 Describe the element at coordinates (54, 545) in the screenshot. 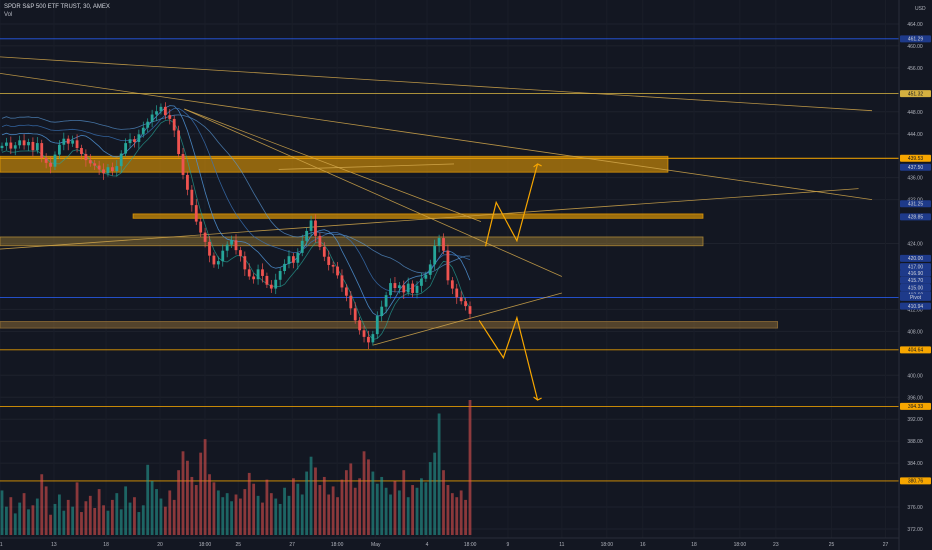

I see `time-tick-label: 13` at that location.